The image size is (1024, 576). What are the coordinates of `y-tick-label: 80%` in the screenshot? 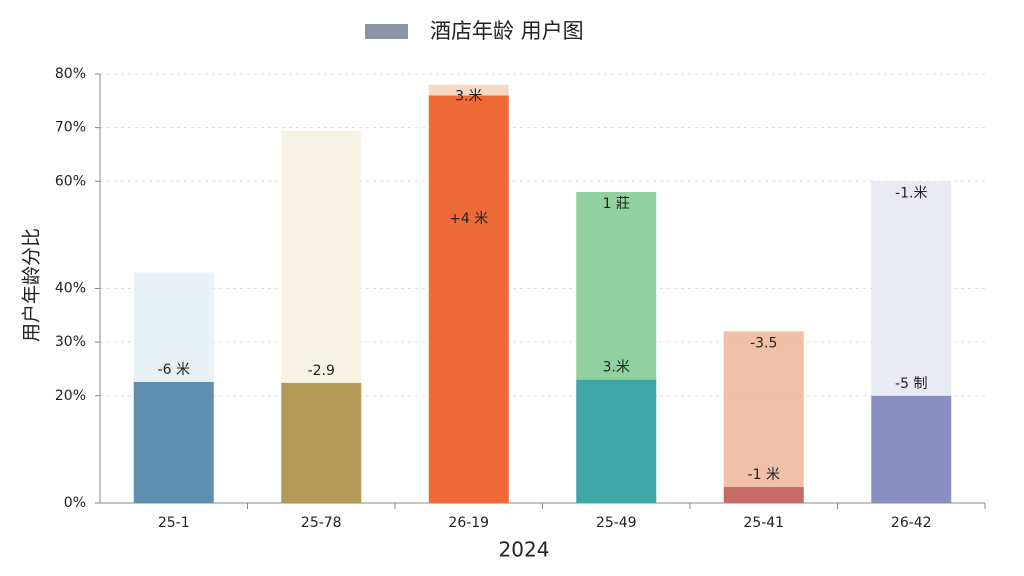 It's located at (70, 74).